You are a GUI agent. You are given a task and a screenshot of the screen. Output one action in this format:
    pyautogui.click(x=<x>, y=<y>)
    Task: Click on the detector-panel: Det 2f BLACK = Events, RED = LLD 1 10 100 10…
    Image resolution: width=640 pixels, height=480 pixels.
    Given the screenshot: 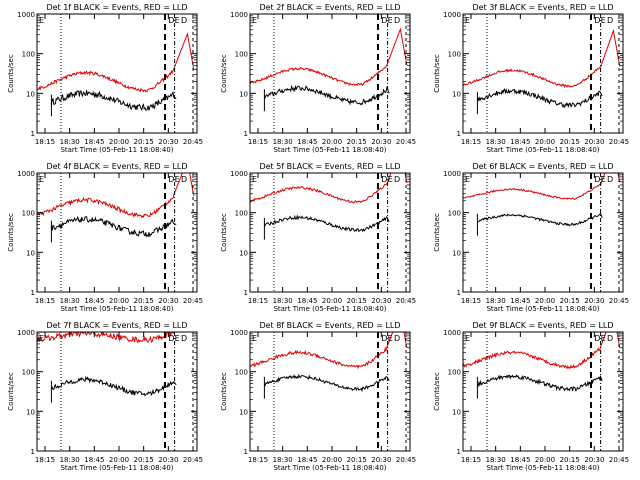 What is the action you would take?
    pyautogui.click(x=318, y=78)
    